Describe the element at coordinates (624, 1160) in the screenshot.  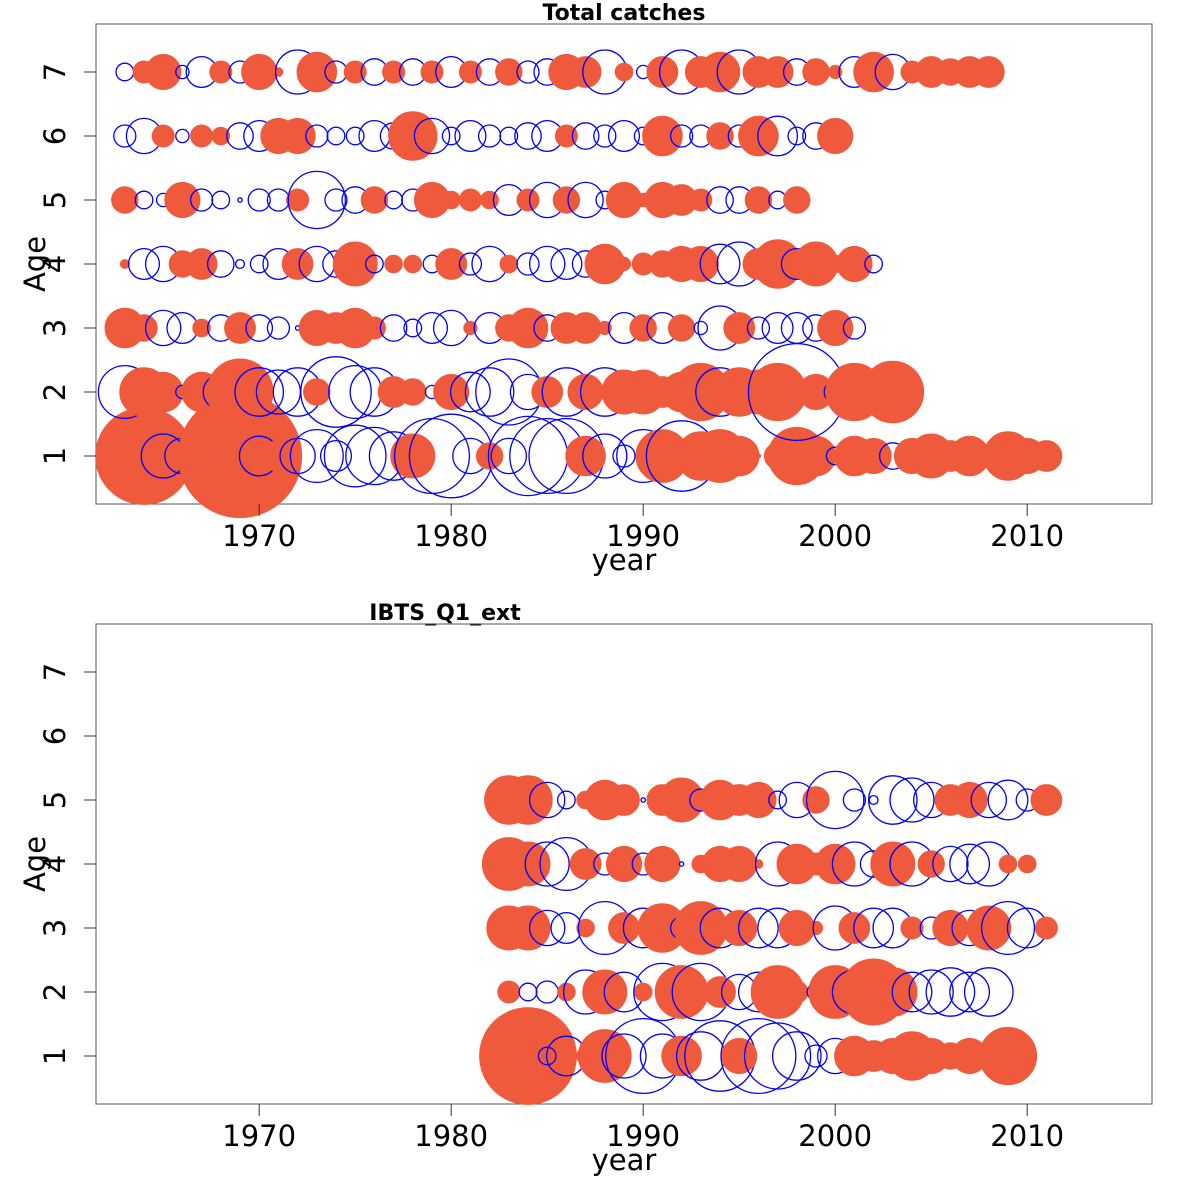
I see `x-axis-label: year` at that location.